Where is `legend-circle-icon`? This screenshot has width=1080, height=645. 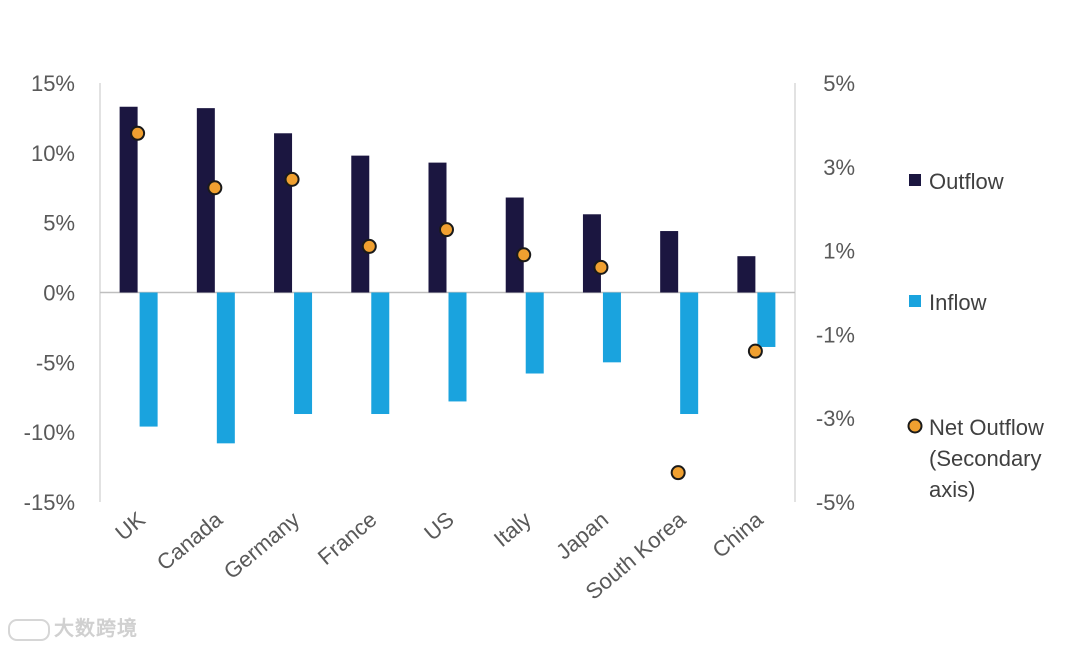 legend-circle-icon is located at coordinates (915, 426).